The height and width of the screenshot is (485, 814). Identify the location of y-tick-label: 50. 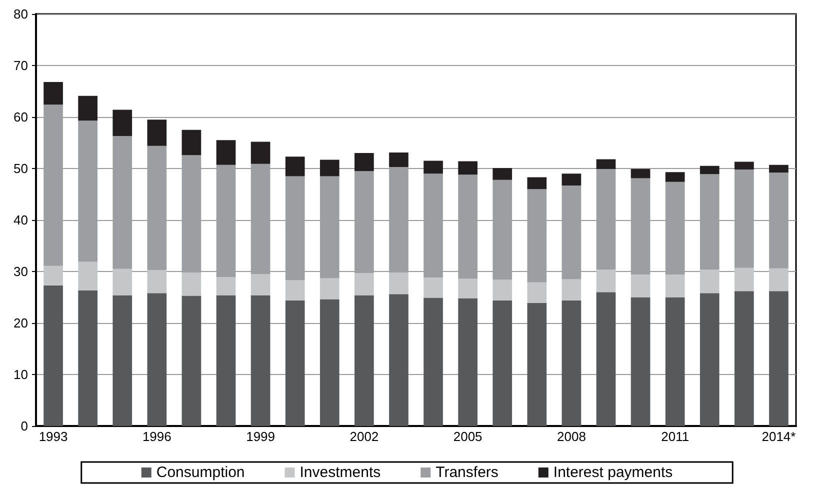
(21, 168).